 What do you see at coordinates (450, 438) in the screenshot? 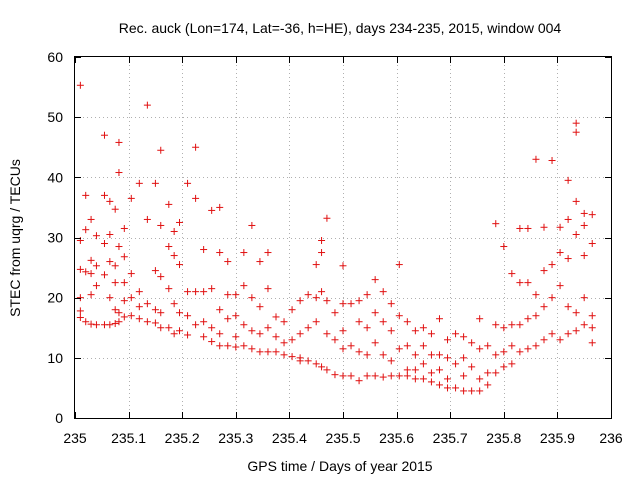
I see `x-tick-label: 235.7` at bounding box center [450, 438].